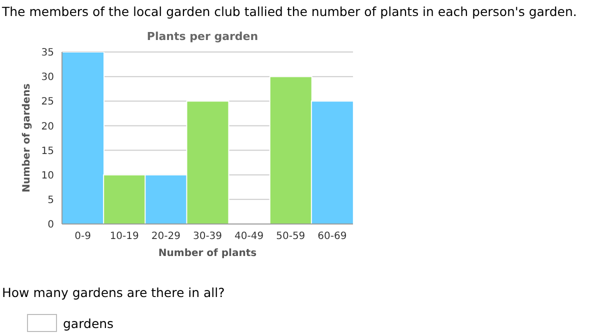 The height and width of the screenshot is (334, 600). What do you see at coordinates (332, 236) in the screenshot?
I see `x-tick-label: 60-69` at bounding box center [332, 236].